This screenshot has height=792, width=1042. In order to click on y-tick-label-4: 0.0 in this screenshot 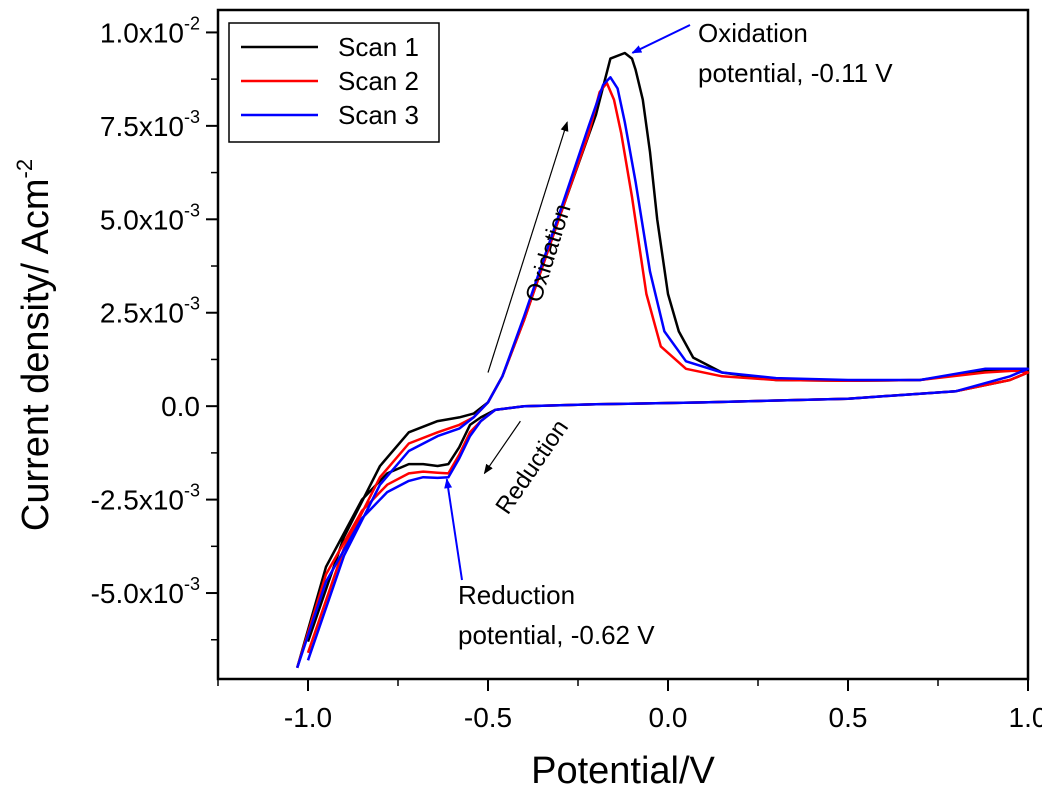, I will do `click(180, 406)`.